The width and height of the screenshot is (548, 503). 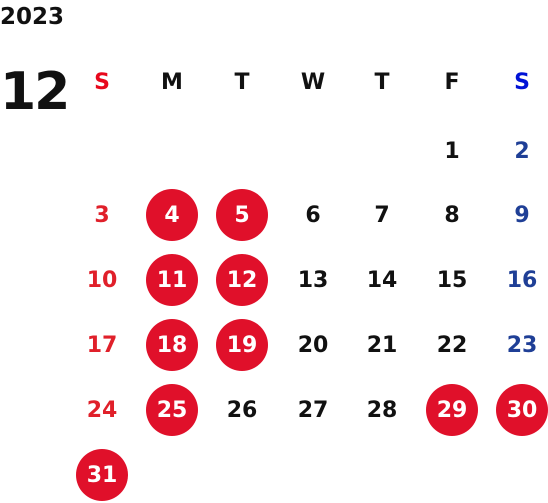 What do you see at coordinates (452, 280) in the screenshot?
I see `calendar-day: 15` at bounding box center [452, 280].